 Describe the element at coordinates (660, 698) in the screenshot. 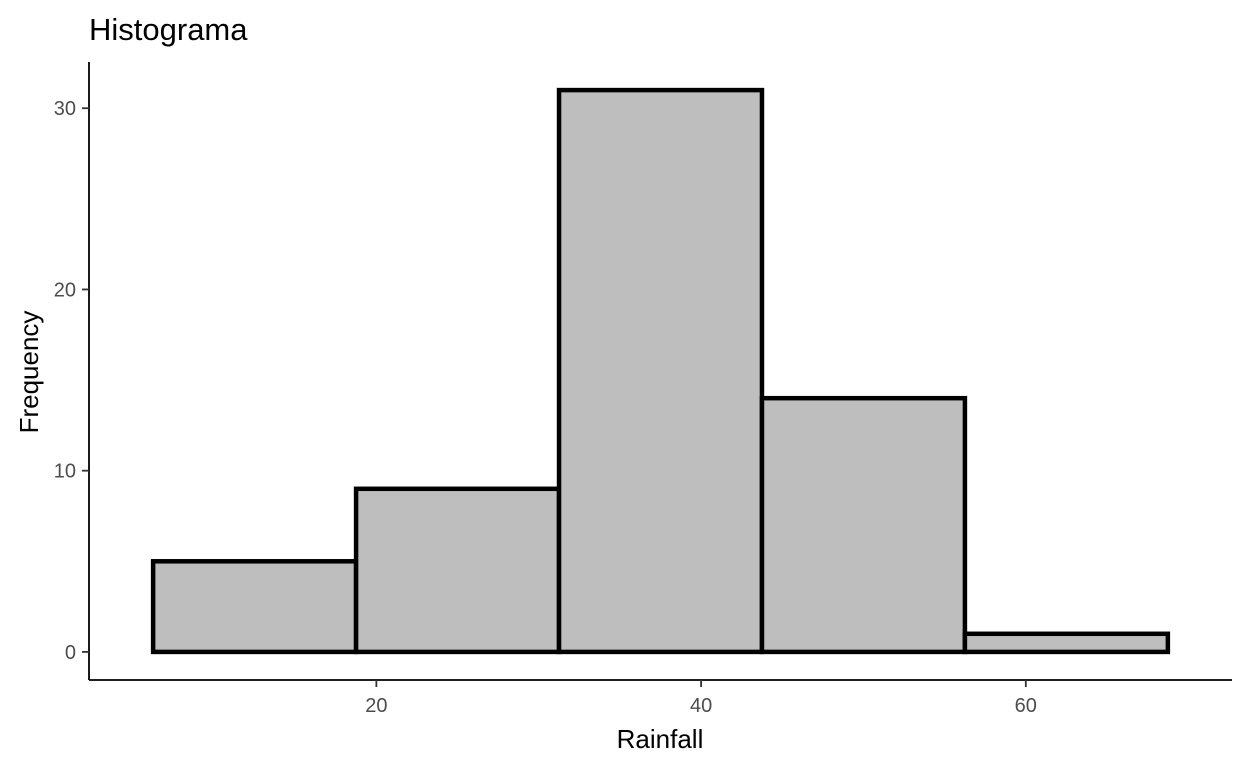

I see `x-axis: 20 40 60` at that location.